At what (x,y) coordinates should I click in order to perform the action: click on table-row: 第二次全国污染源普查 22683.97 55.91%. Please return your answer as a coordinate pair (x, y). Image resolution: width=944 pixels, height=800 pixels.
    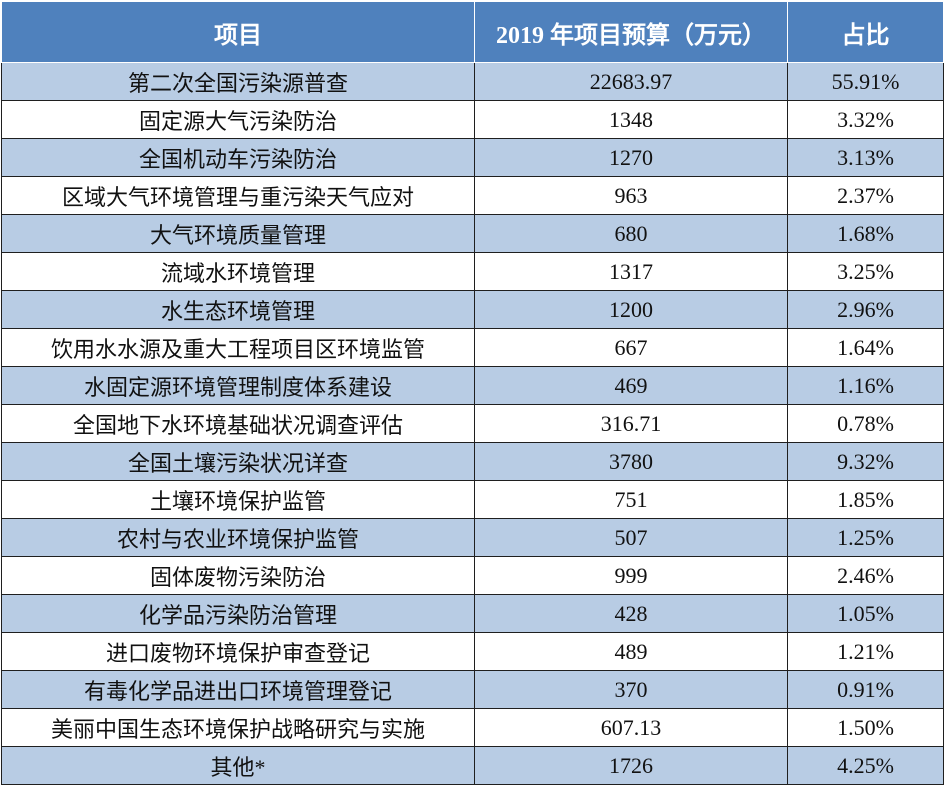
    Looking at the image, I should click on (472, 81).